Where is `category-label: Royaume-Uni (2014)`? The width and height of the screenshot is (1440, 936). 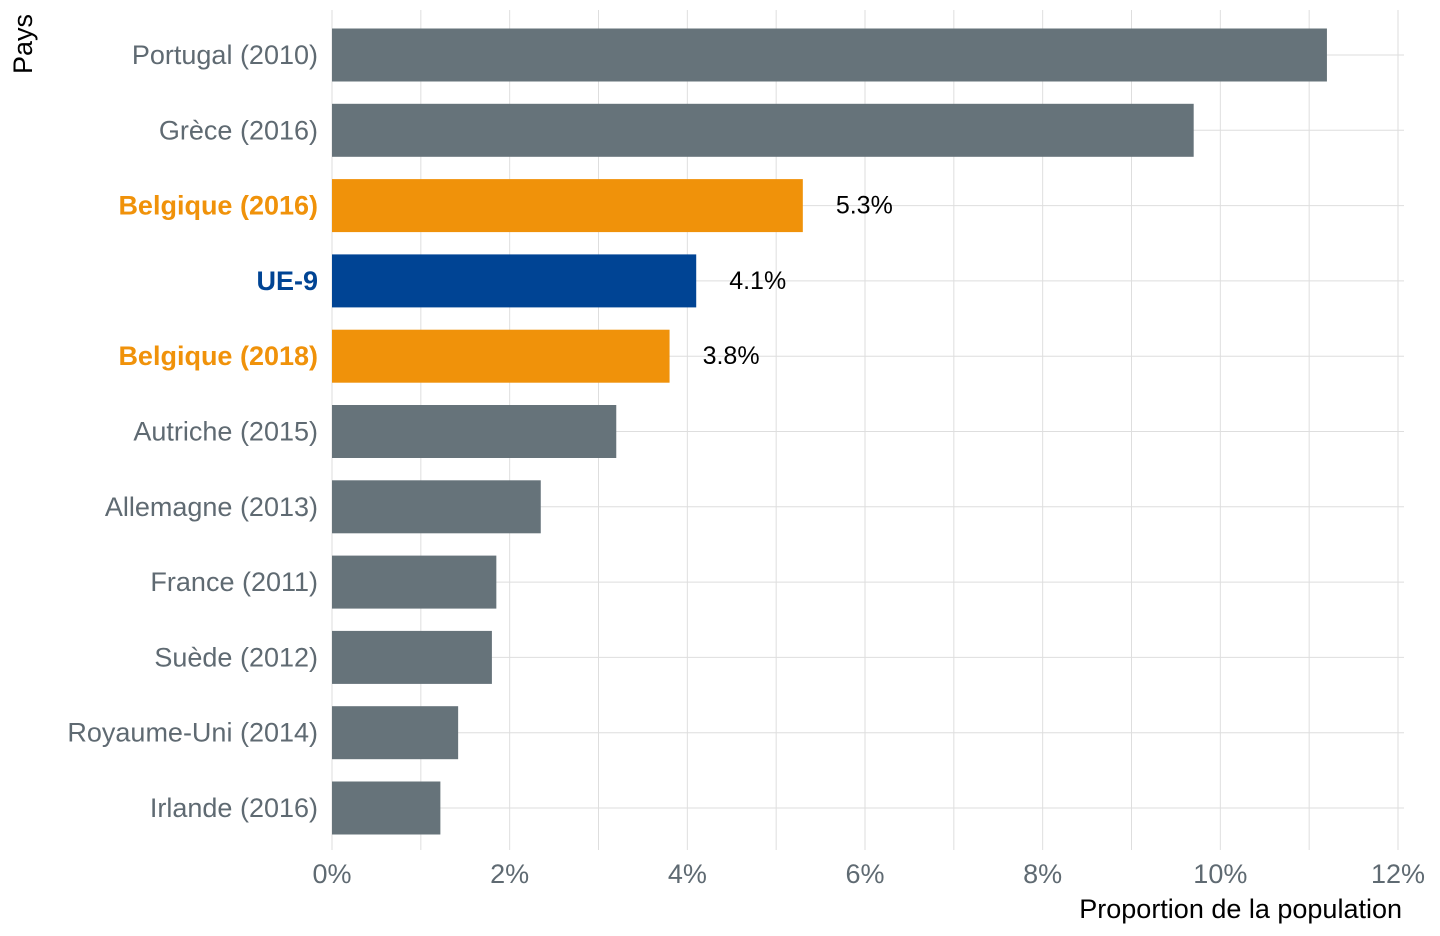 category-label: Royaume-Uni (2014) is located at coordinates (192, 733).